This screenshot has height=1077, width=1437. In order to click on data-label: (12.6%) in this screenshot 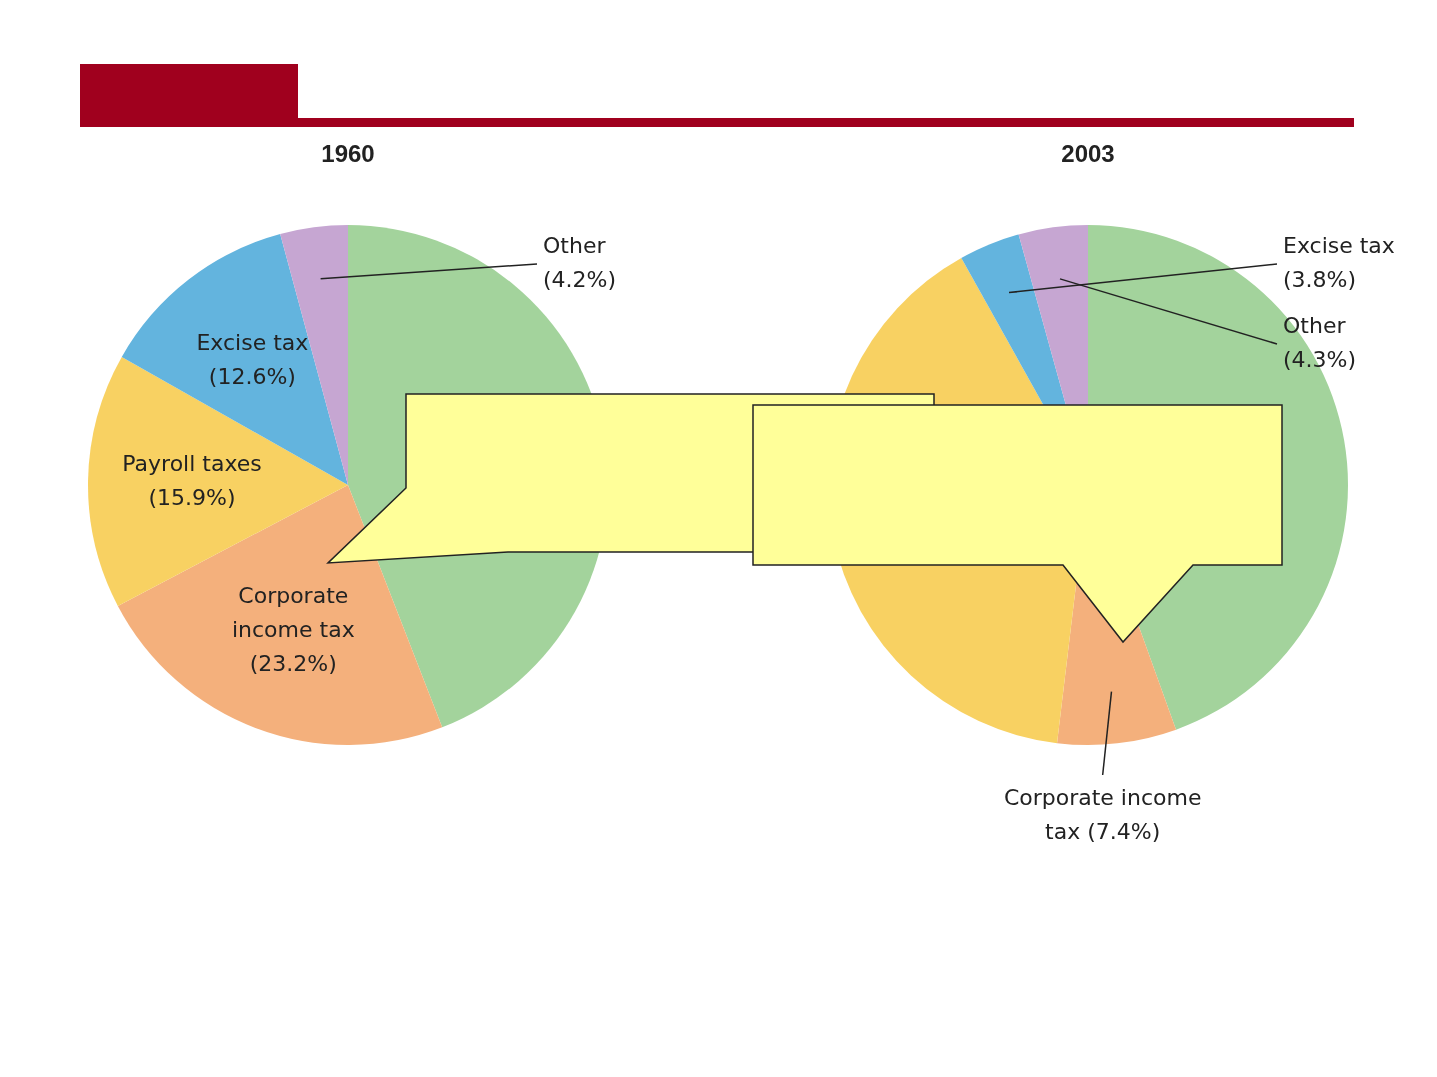, I will do `click(252, 377)`.